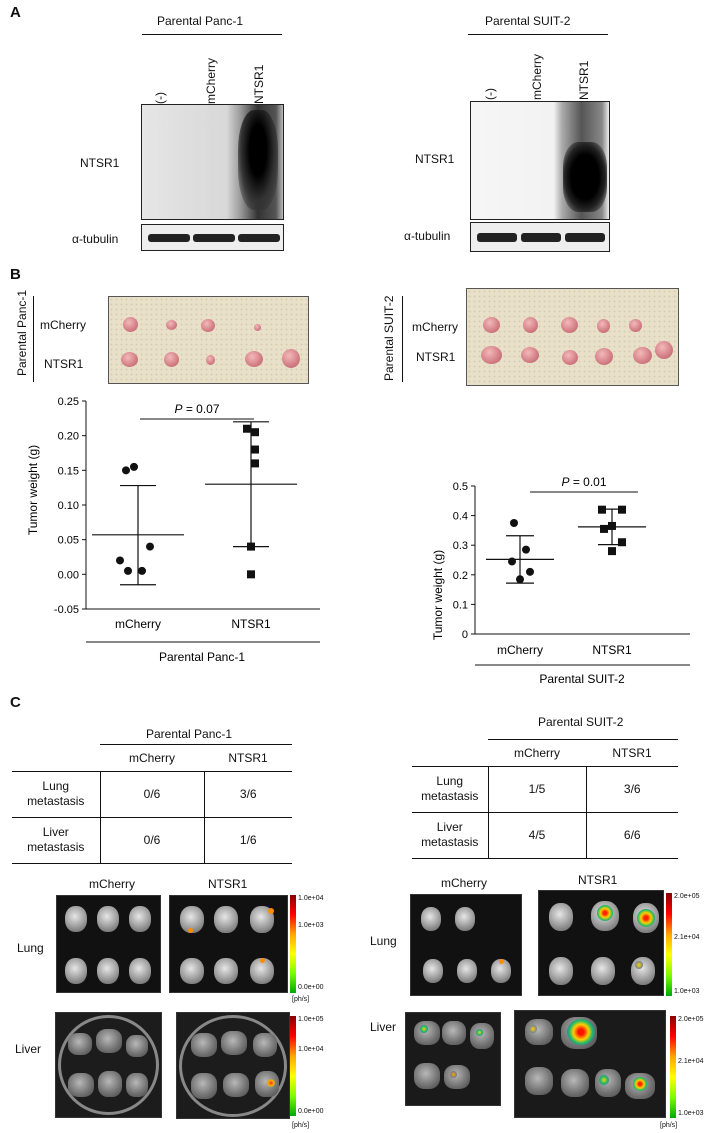  I want to click on y-tick-label: 0.05, so click(68, 541).